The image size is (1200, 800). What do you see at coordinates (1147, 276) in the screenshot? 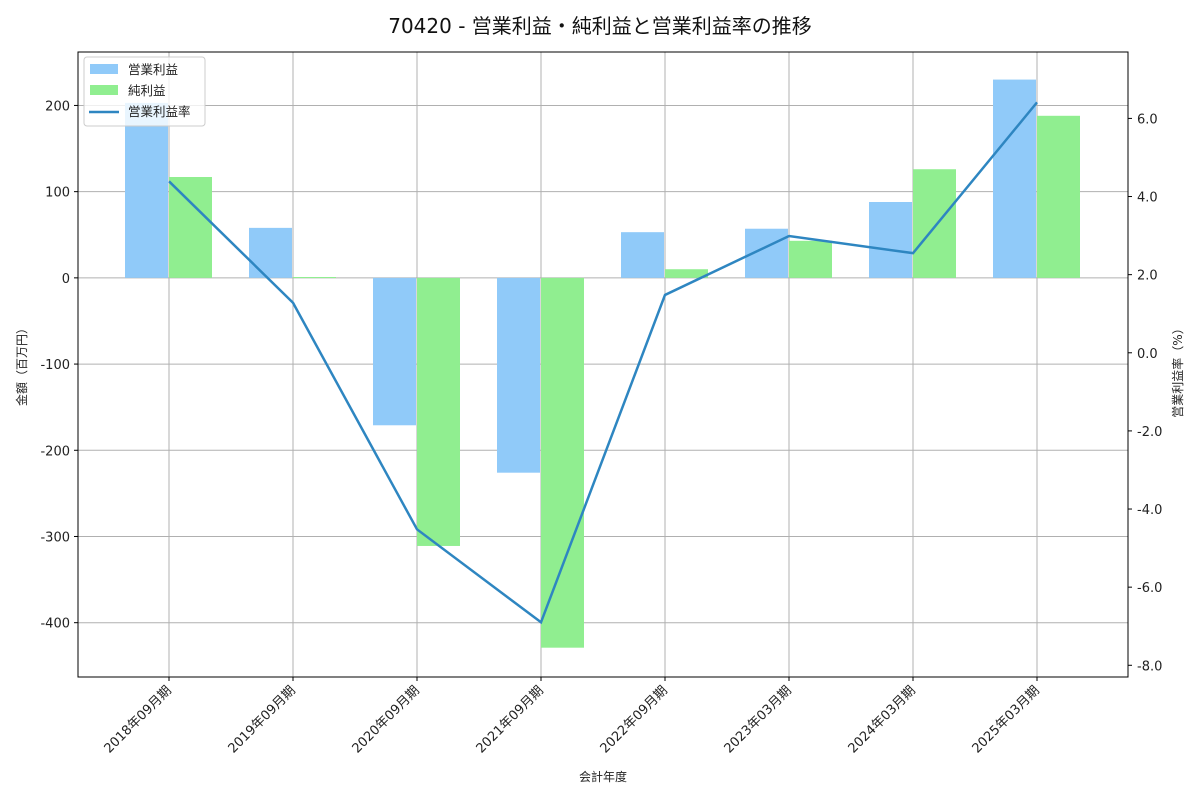
I see `y2-tick-label: 2.0` at bounding box center [1147, 276].